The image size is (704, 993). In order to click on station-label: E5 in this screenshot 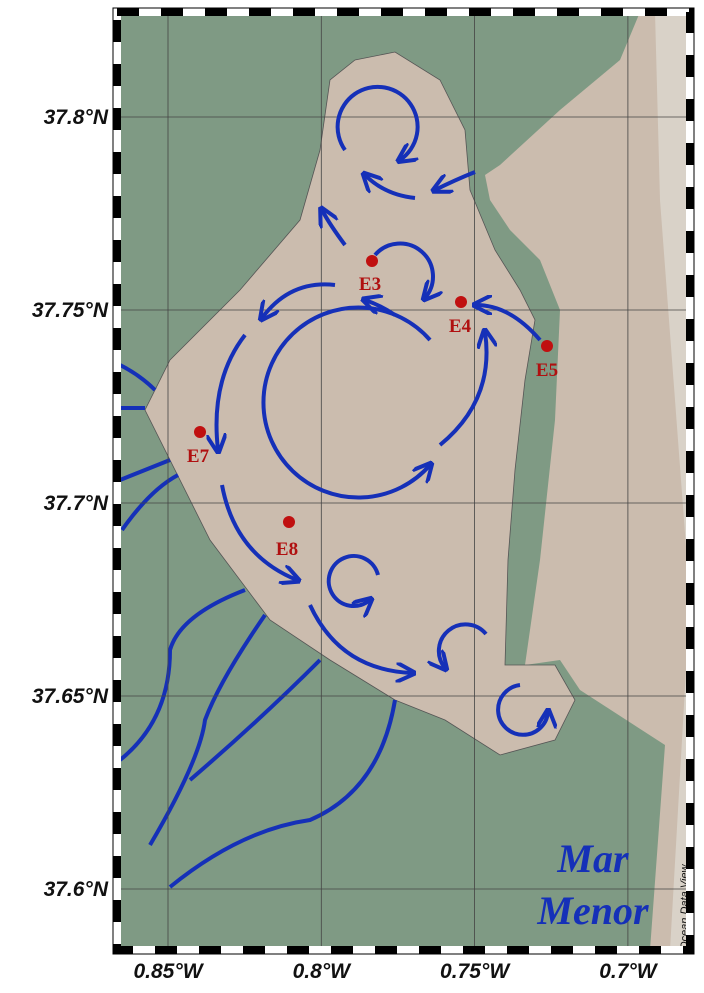, I will do `click(547, 370)`.